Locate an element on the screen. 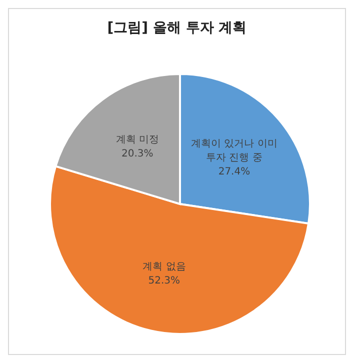 The height and width of the screenshot is (363, 354). slice-label: 계획이 있거나 이미 투자 진행 중 is located at coordinates (234, 150).